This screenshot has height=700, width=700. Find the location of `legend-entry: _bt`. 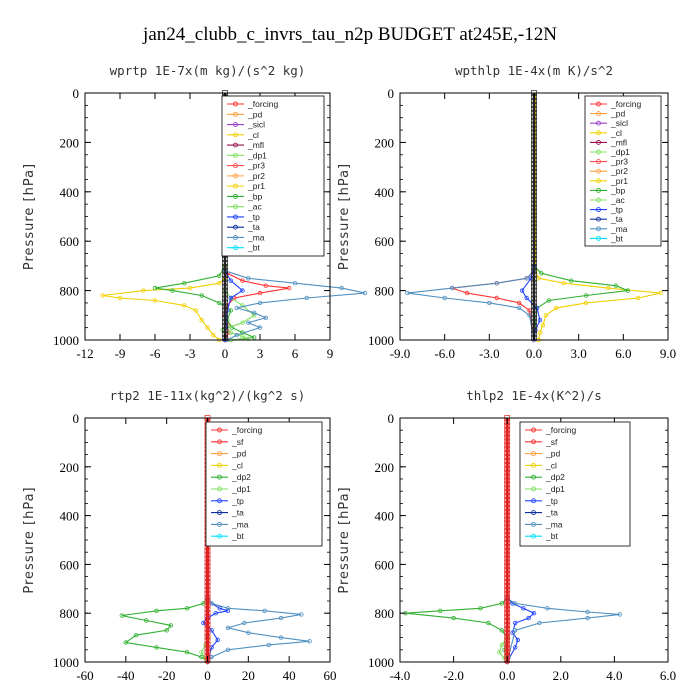

legend-entry: _bt is located at coordinates (237, 536).